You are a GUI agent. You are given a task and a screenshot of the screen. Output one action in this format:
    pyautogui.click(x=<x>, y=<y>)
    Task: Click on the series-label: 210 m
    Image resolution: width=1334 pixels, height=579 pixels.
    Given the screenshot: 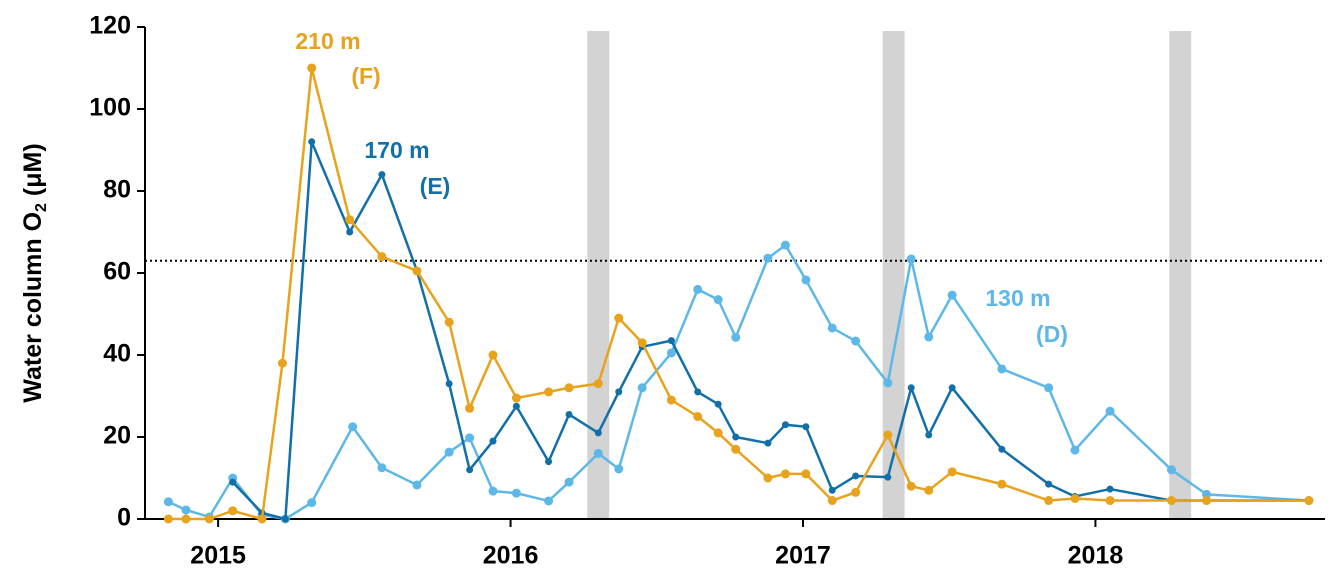 What is the action you would take?
    pyautogui.click(x=327, y=41)
    